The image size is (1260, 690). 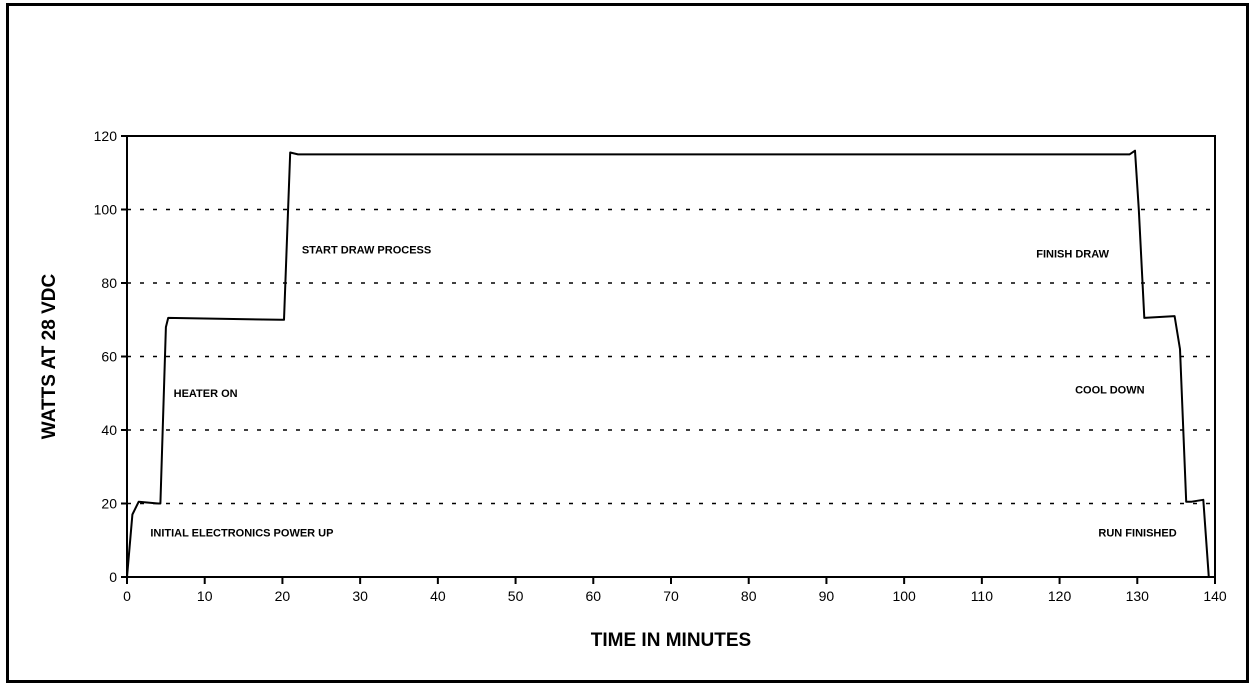 I want to click on annotation-label: INITIAL ELECTRONICS POWER UP, so click(x=241, y=534).